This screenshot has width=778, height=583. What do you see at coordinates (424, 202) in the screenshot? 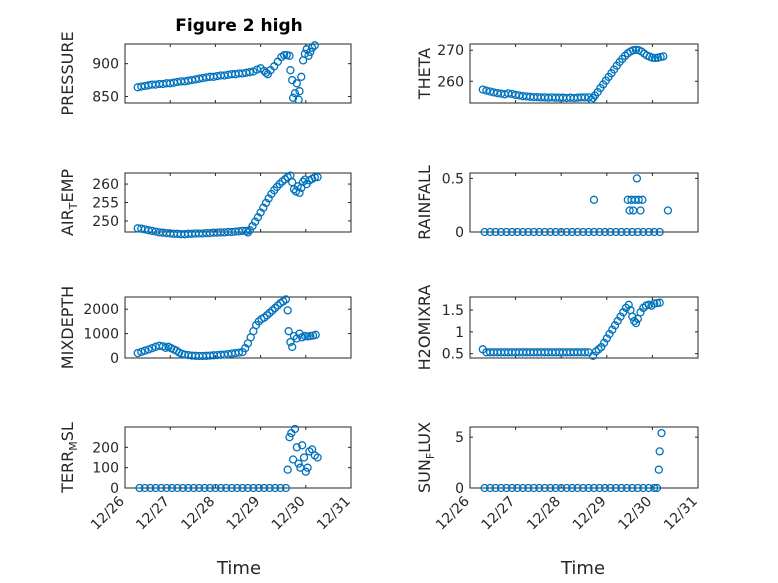
I see `y-axis-label: RAINFALL` at bounding box center [424, 202].